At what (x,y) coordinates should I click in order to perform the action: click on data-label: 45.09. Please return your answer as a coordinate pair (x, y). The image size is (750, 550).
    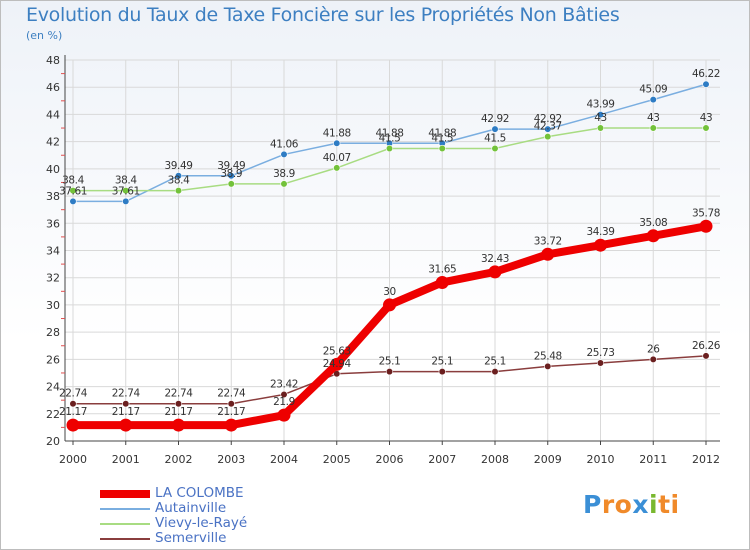
    Looking at the image, I should click on (653, 90).